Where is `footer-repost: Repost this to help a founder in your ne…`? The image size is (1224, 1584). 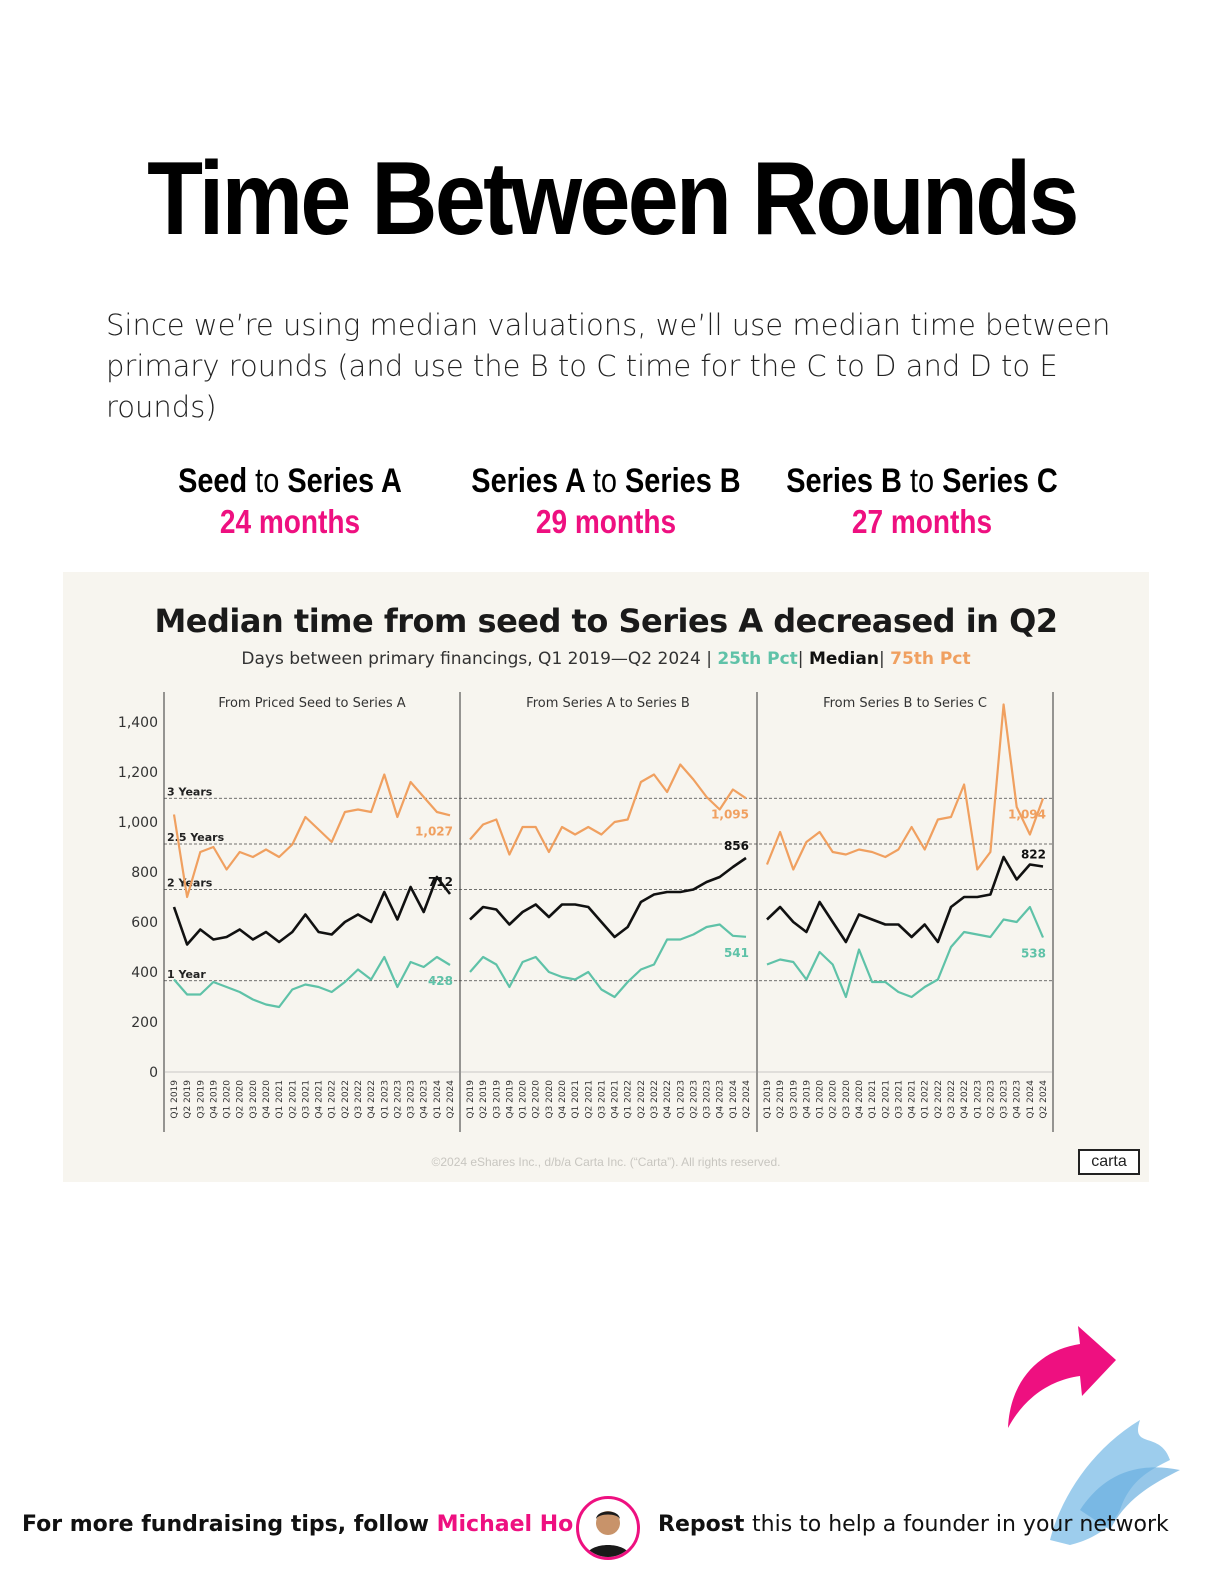 footer-repost: Repost this to help a founder in your ne… is located at coordinates (913, 1524).